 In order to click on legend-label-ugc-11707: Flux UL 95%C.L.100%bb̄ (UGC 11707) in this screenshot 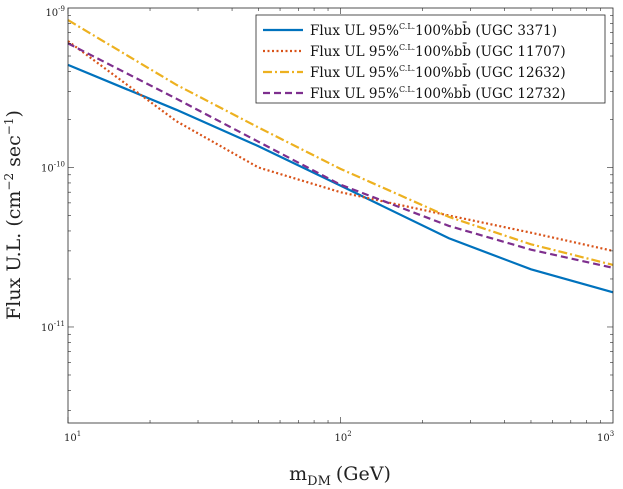, I will do `click(438, 51)`.